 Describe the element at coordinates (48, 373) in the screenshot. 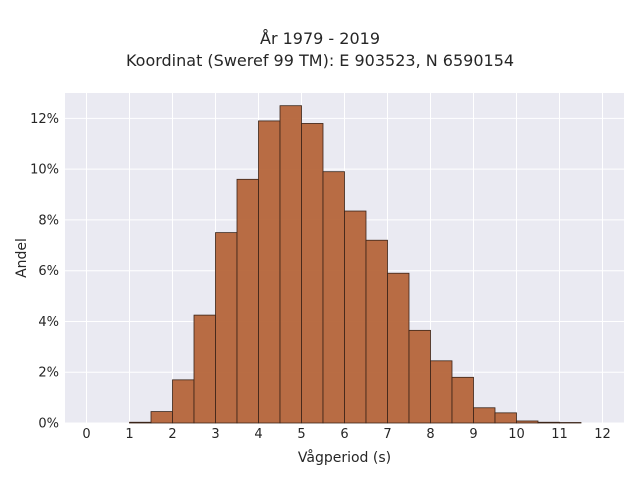

I see `y-tick-label: 2%` at that location.